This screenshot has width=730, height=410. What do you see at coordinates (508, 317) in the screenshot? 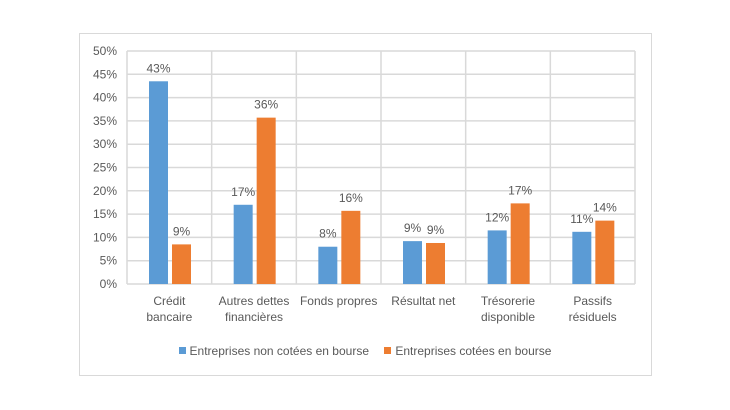
I see `x-tick-label: disponible` at bounding box center [508, 317].